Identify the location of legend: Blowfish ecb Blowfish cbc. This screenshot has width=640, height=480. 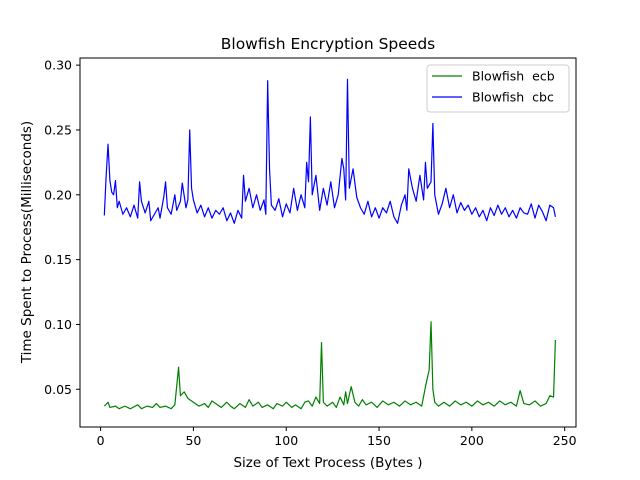
(498, 88).